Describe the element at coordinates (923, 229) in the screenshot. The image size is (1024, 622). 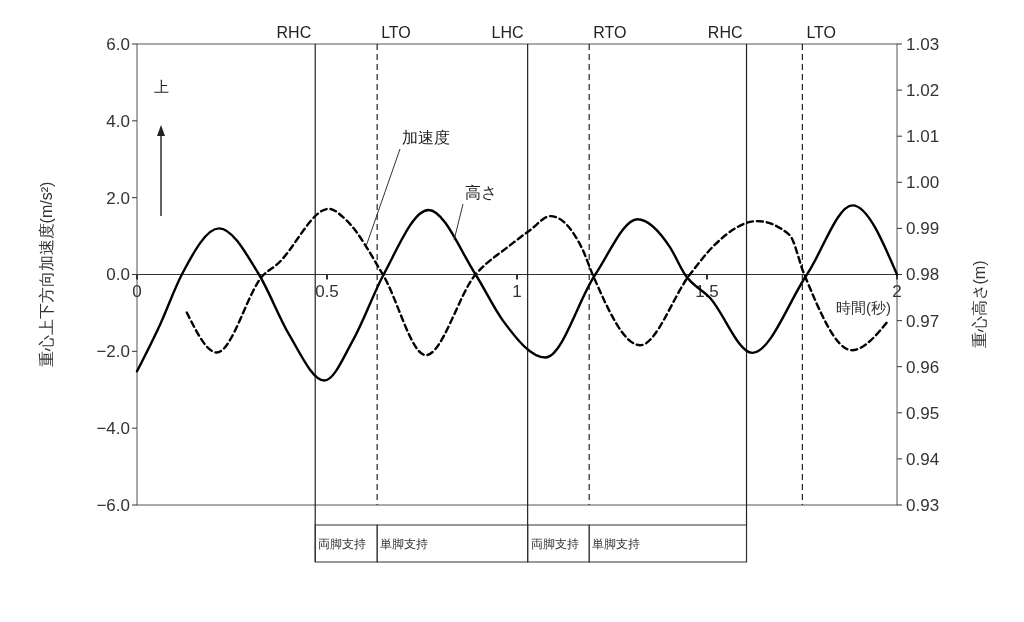
I see `y2-tick-label: 0.99` at that location.